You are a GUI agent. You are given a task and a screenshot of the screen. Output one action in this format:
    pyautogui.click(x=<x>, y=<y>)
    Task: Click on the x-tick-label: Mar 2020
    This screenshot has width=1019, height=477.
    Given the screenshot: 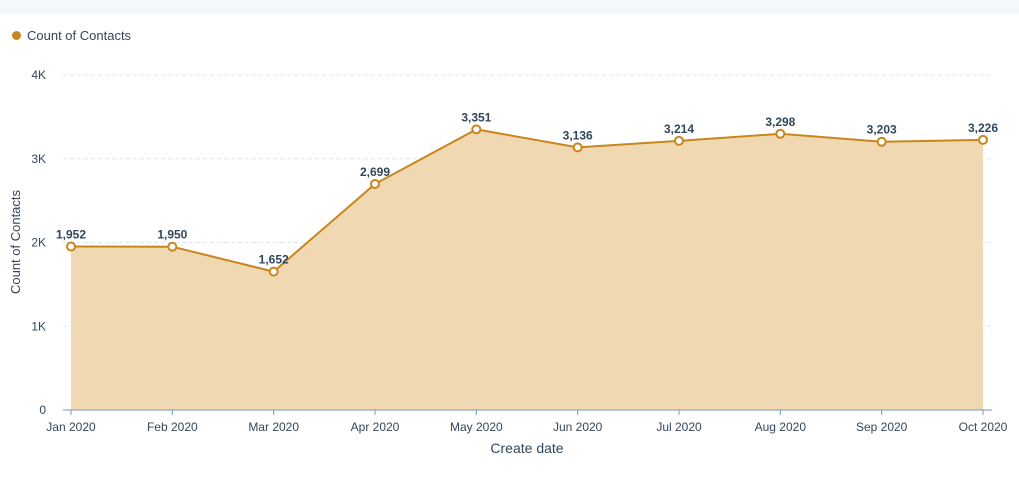 What is the action you would take?
    pyautogui.click(x=273, y=427)
    